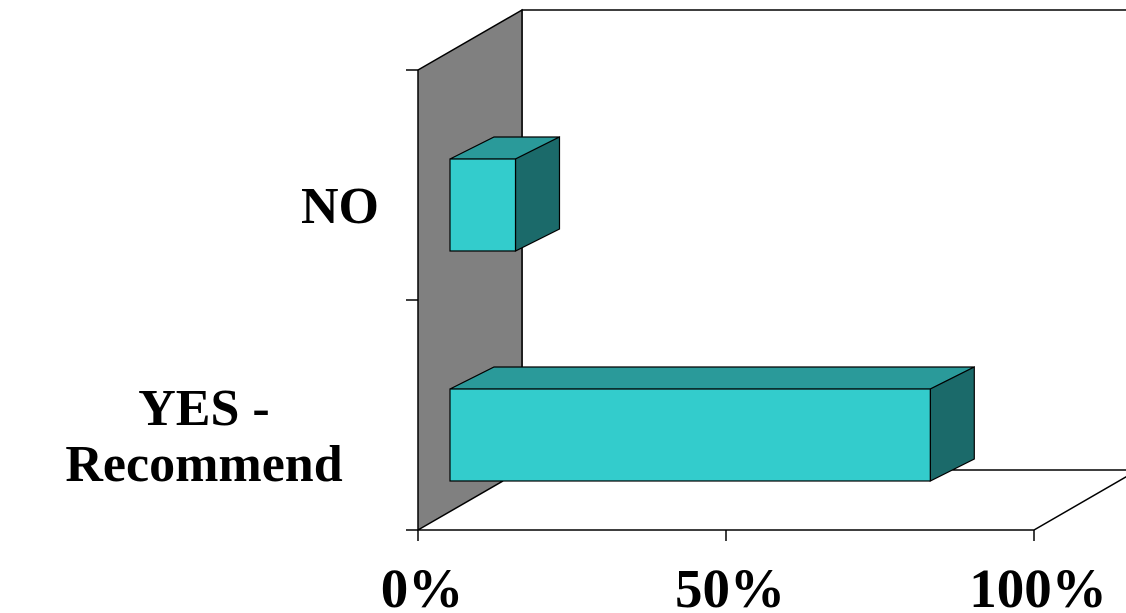 The image size is (1126, 613). Describe the element at coordinates (712, 378) in the screenshot. I see `bar-top` at that location.